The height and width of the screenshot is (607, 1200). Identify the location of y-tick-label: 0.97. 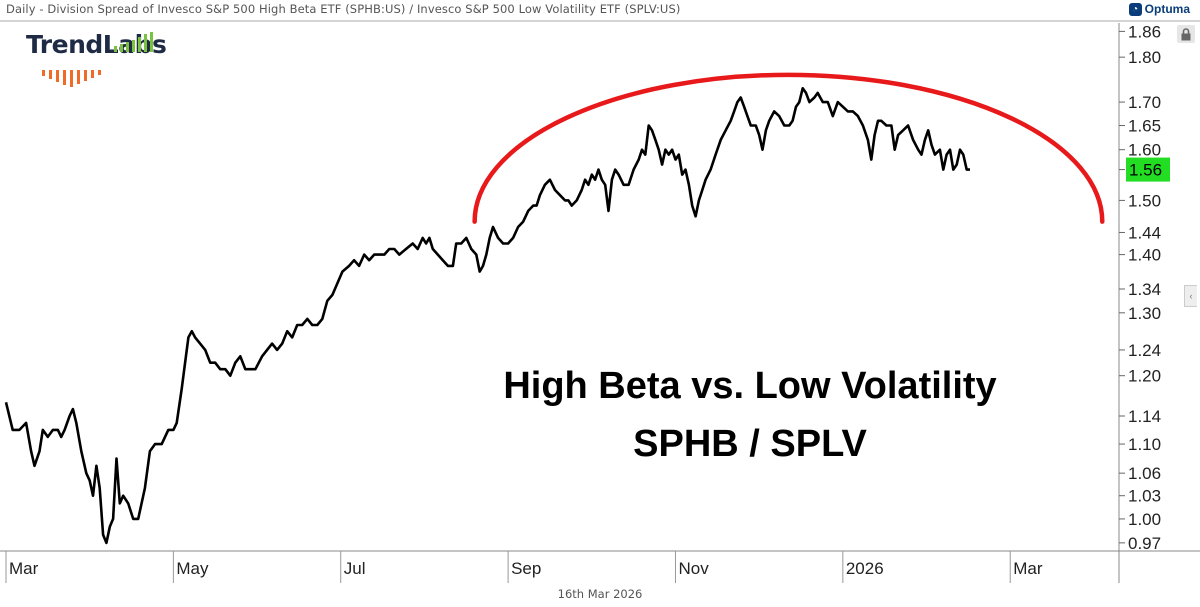
(1144, 543).